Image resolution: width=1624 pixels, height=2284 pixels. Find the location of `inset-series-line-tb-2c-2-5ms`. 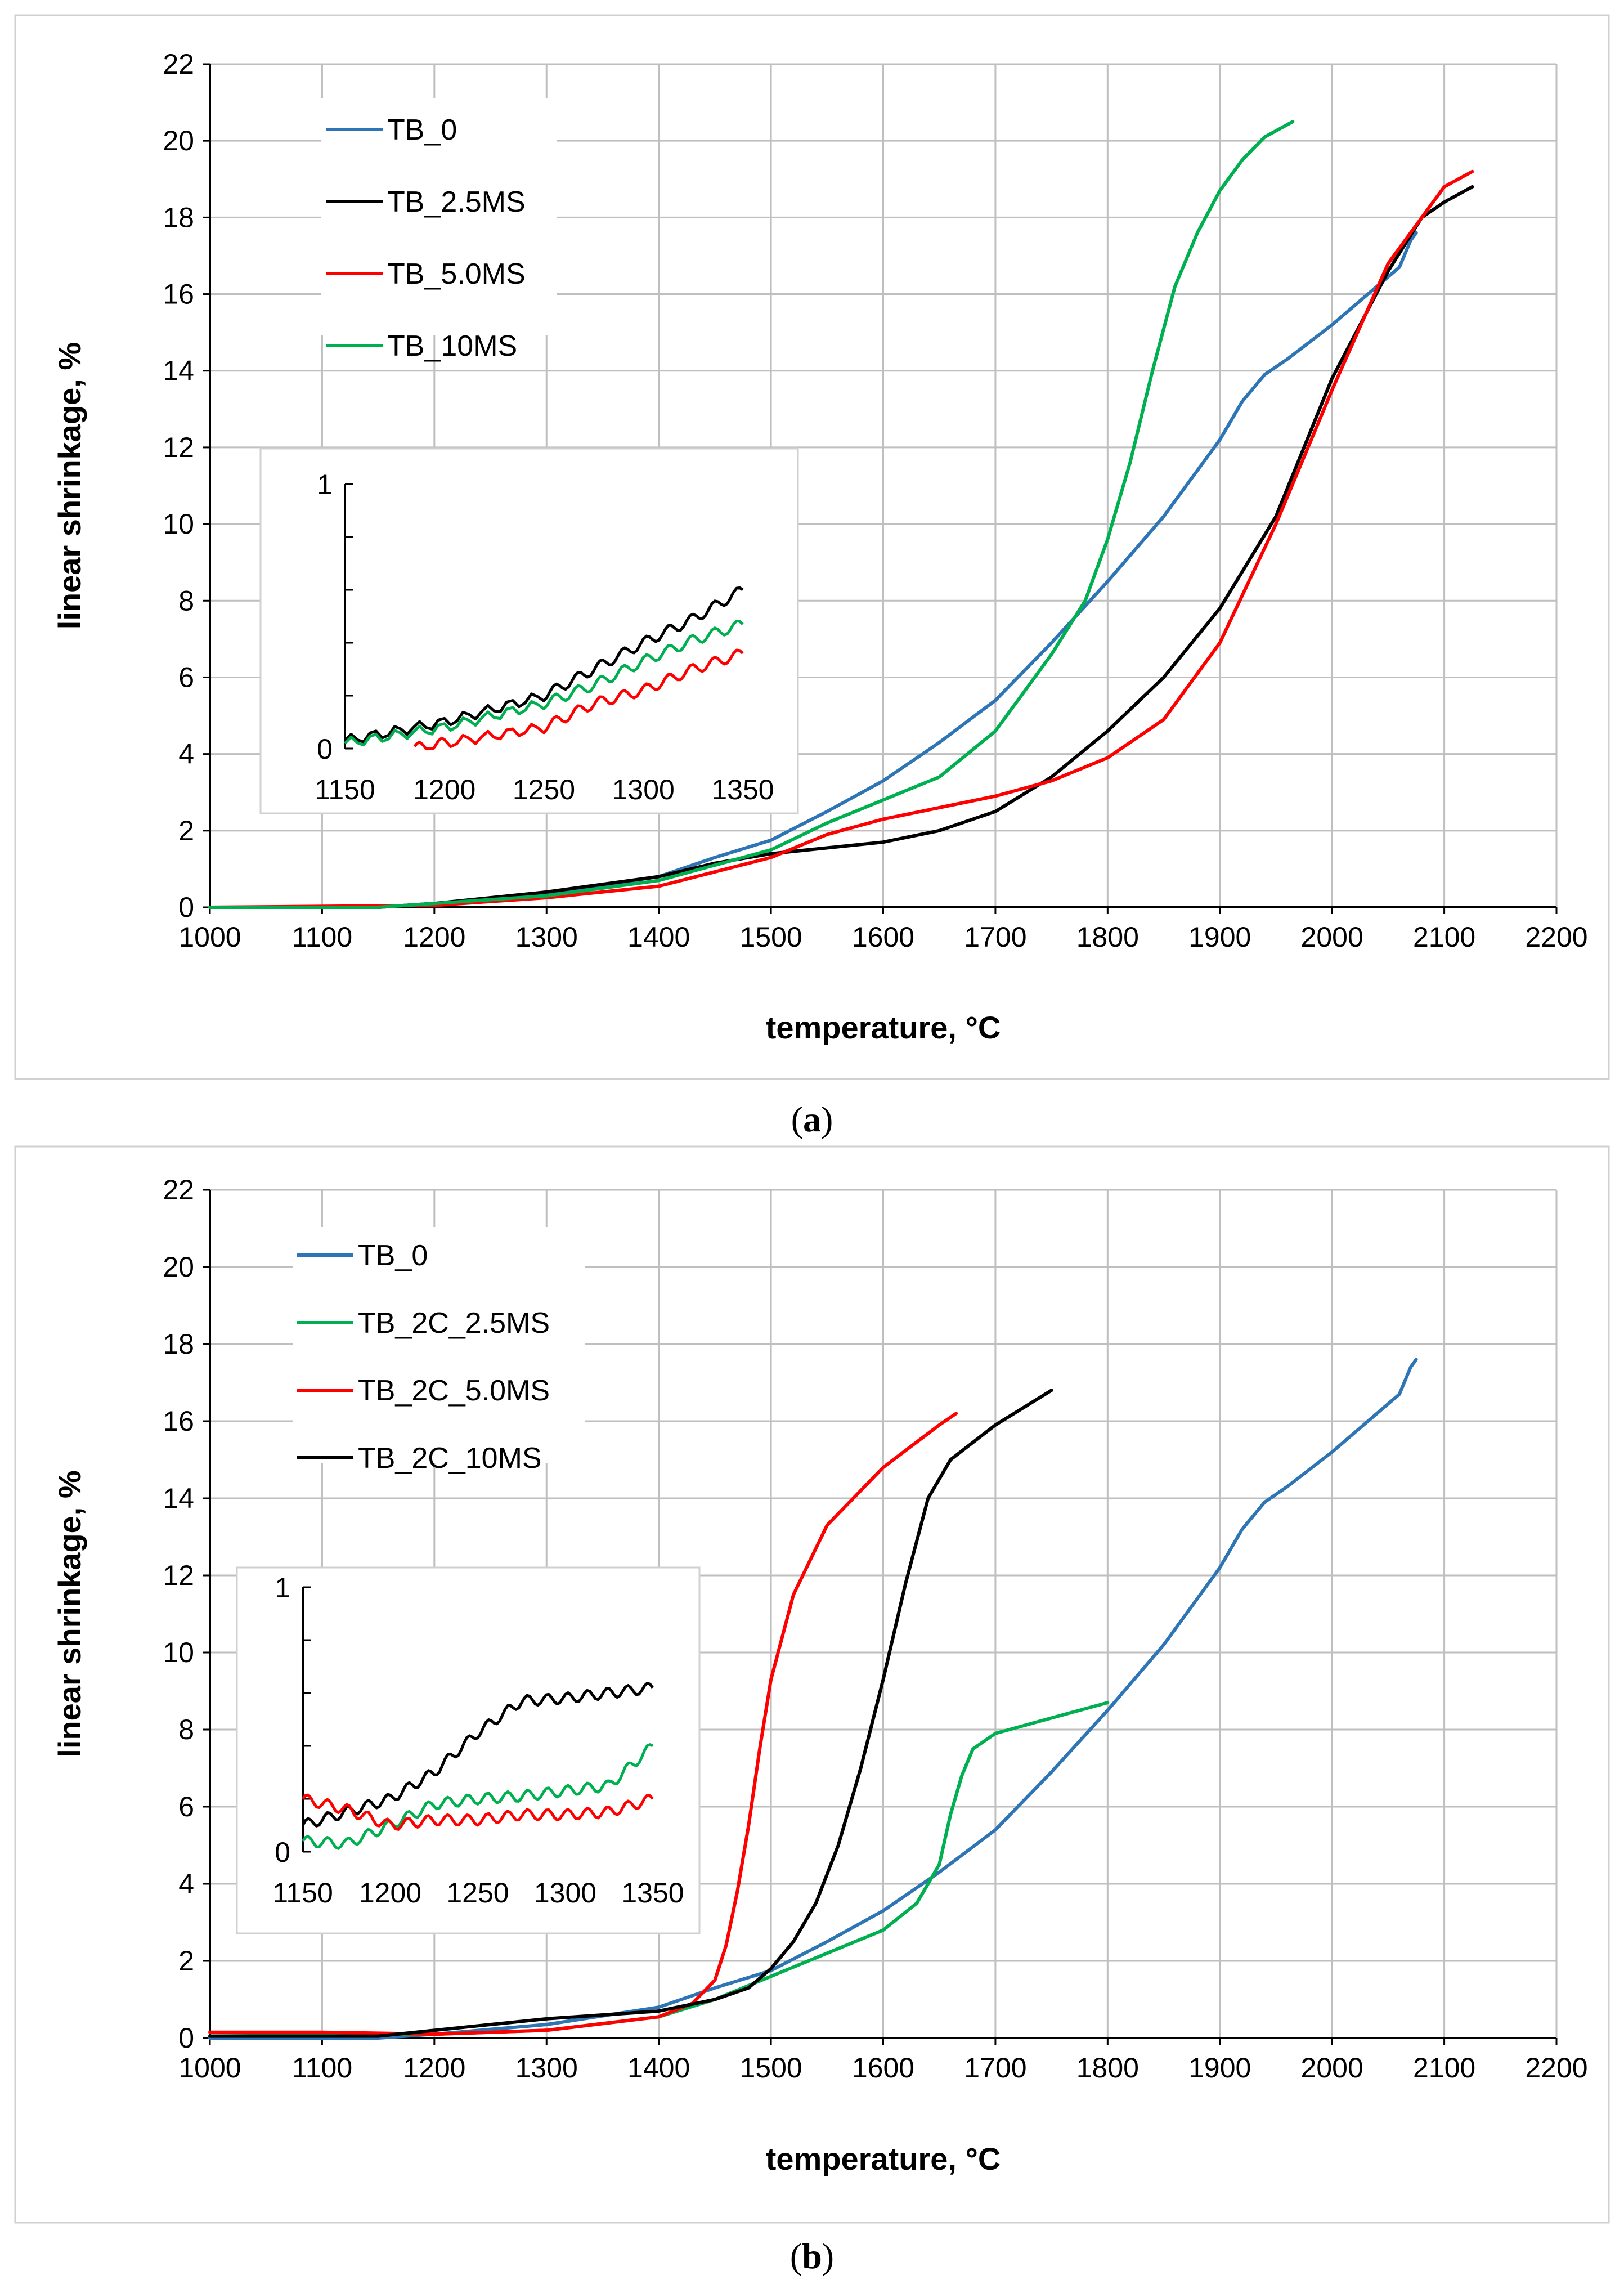

inset-series-line-tb-2c-2-5ms is located at coordinates (477, 1797).